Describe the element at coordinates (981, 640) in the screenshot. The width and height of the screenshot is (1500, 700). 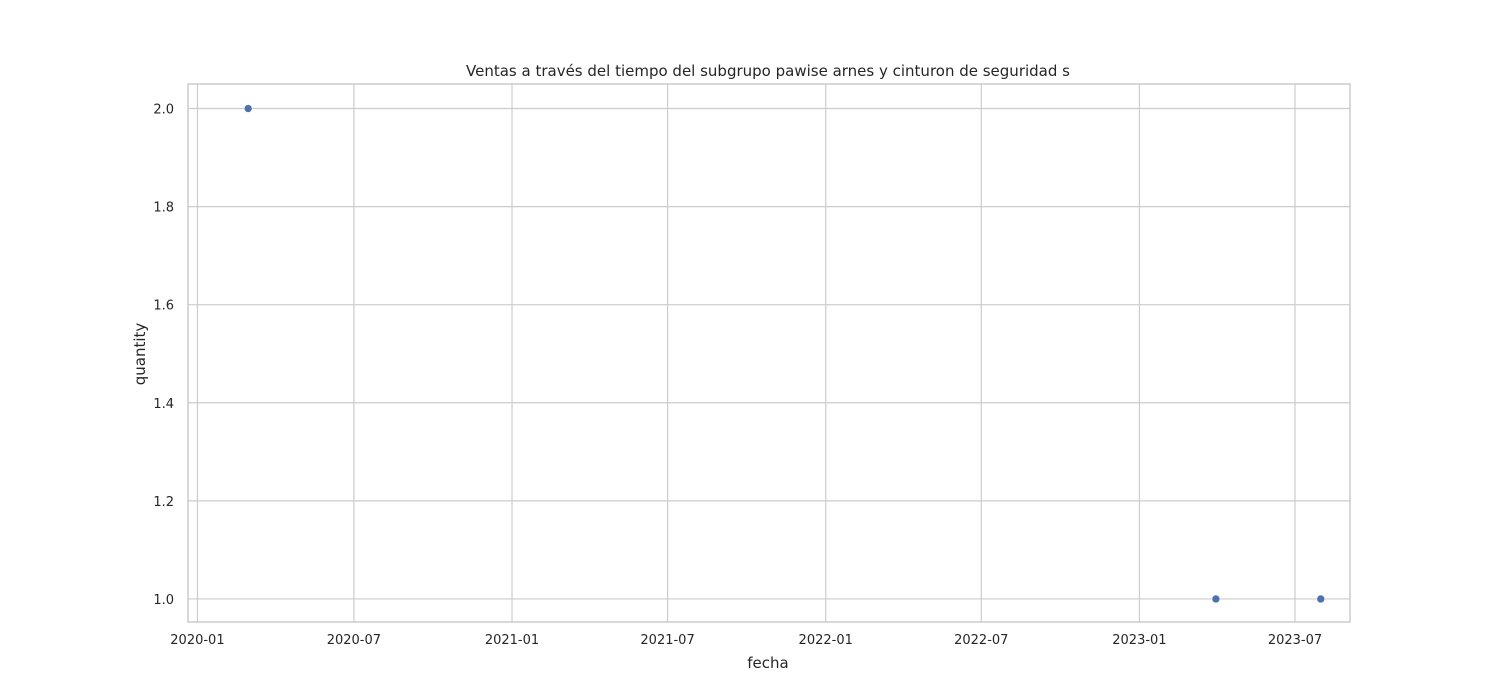
I see `x-tick-label: 2022-07` at that location.